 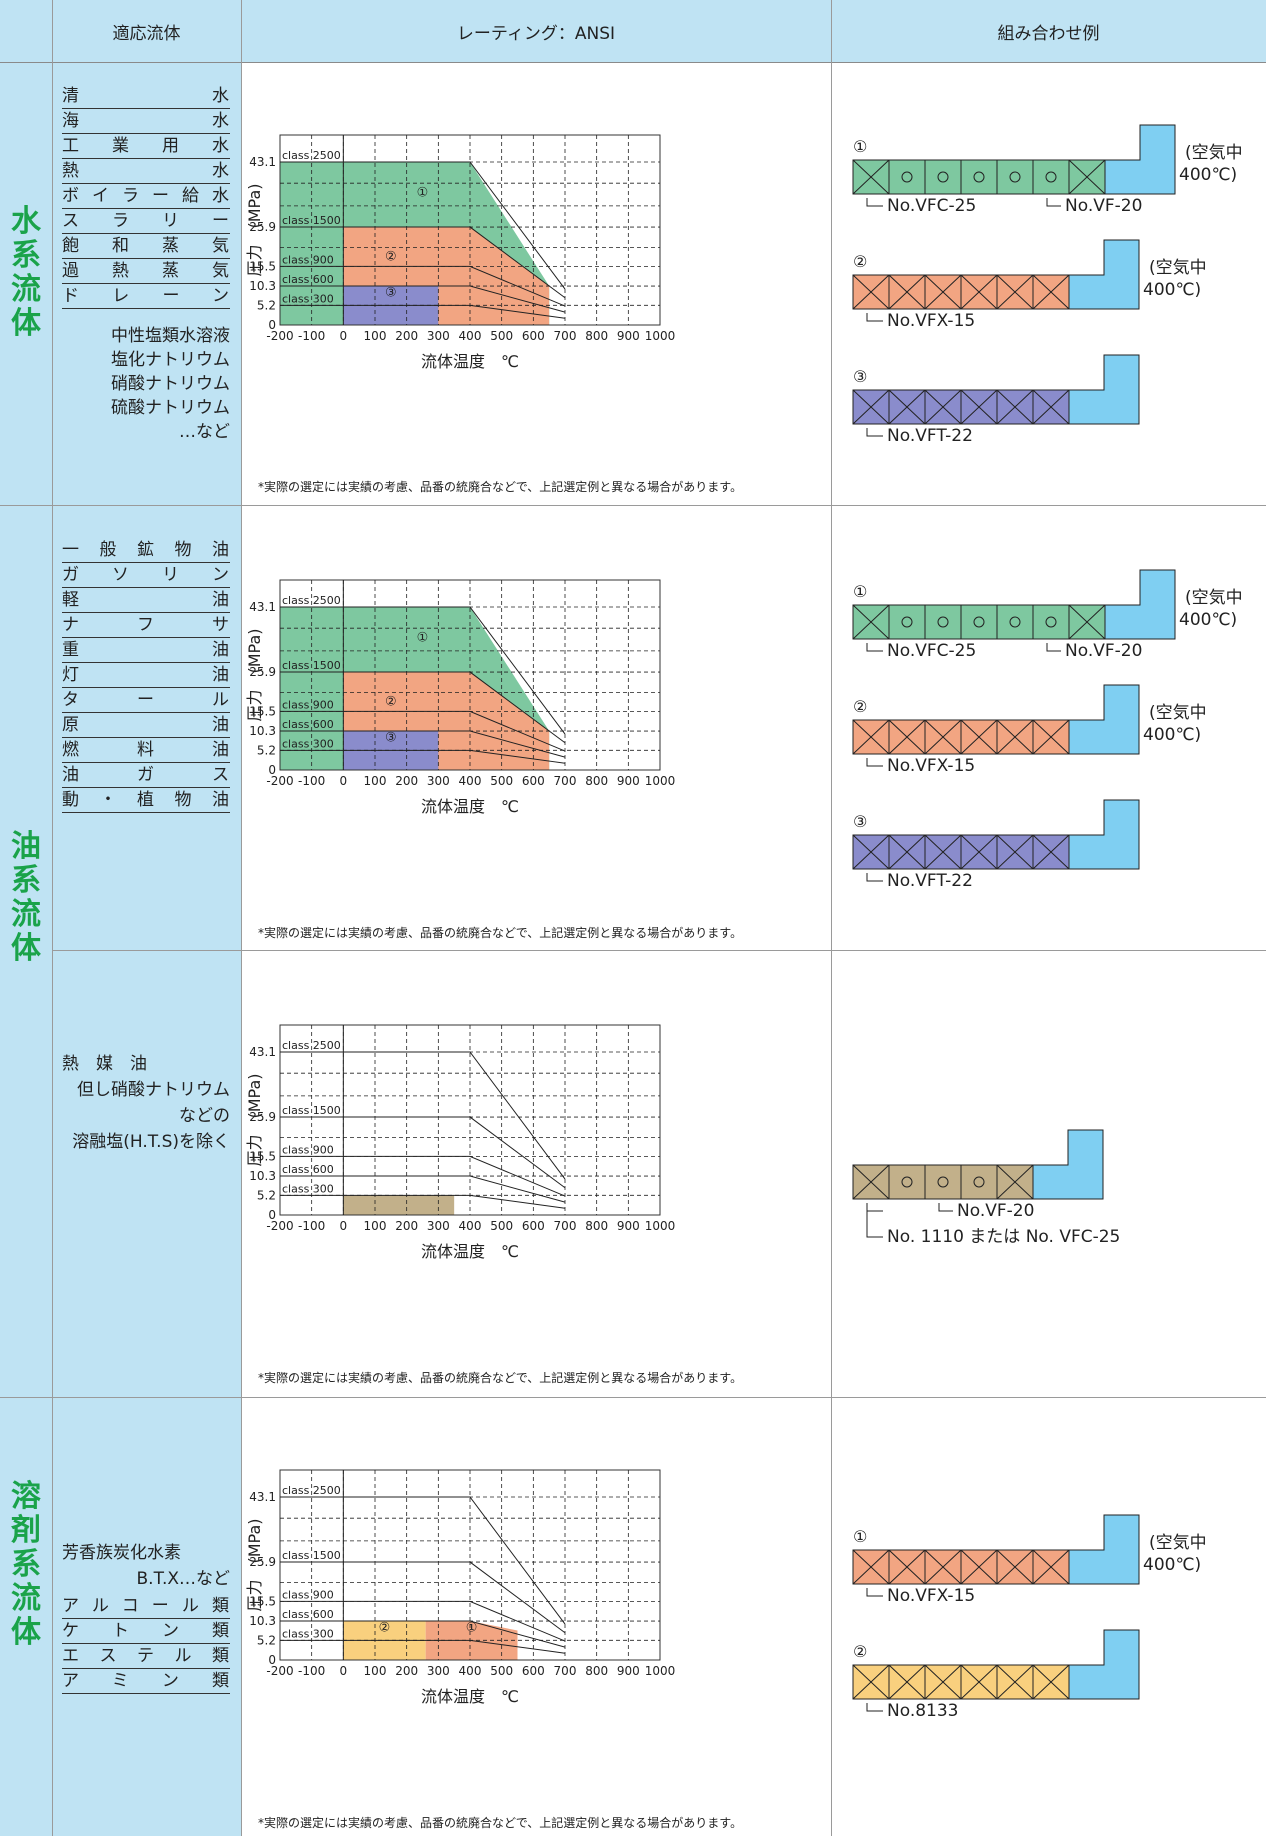 What do you see at coordinates (26, 289) in the screenshot?
I see `category-char: 流` at bounding box center [26, 289].